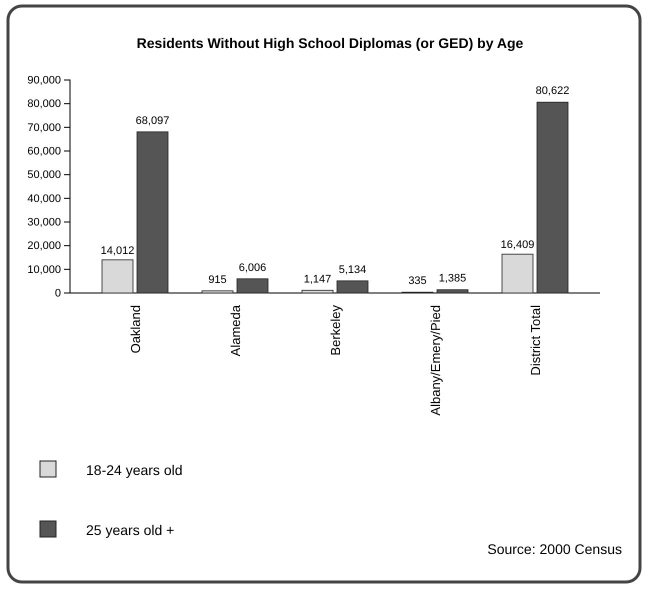 This screenshot has height=592, width=651. I want to click on y-tick-label: 60,000, so click(44, 152).